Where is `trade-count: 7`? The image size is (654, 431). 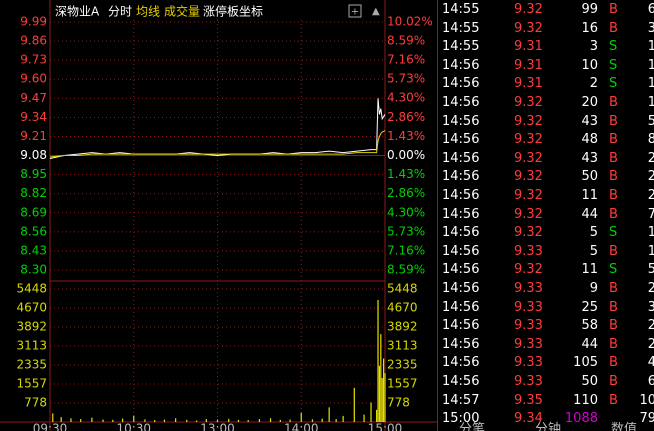 trade-count: 7 is located at coordinates (650, 214).